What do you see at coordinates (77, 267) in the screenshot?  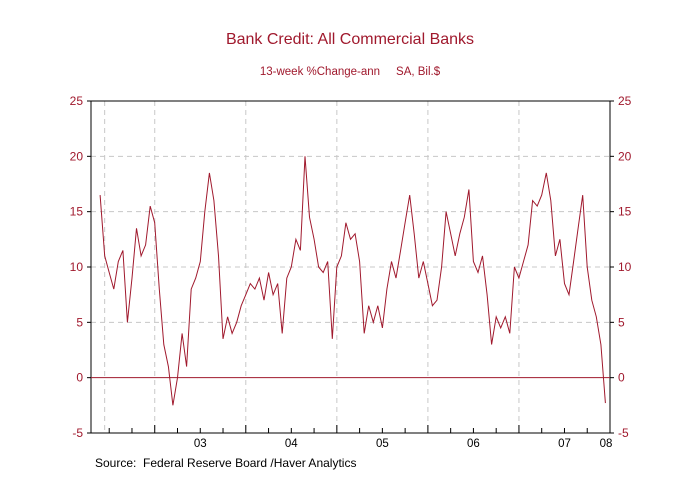 I see `y-tick-label-left: 10` at bounding box center [77, 267].